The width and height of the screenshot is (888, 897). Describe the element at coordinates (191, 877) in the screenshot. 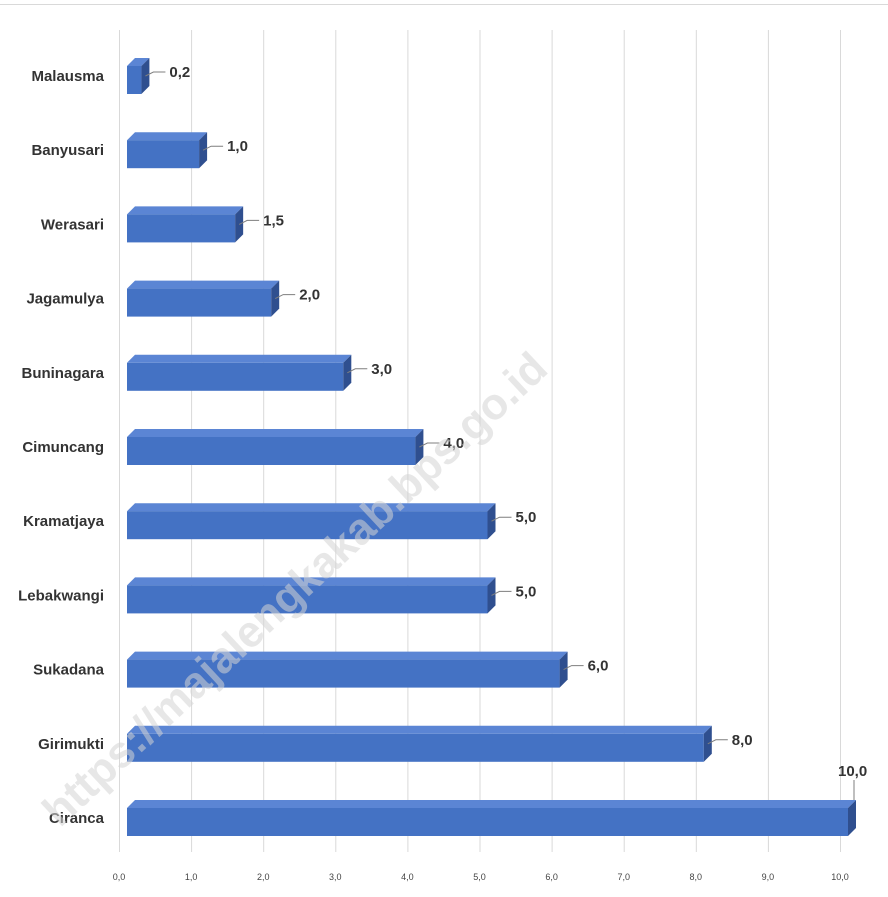

I see `x-tick-label: 1,0` at that location.